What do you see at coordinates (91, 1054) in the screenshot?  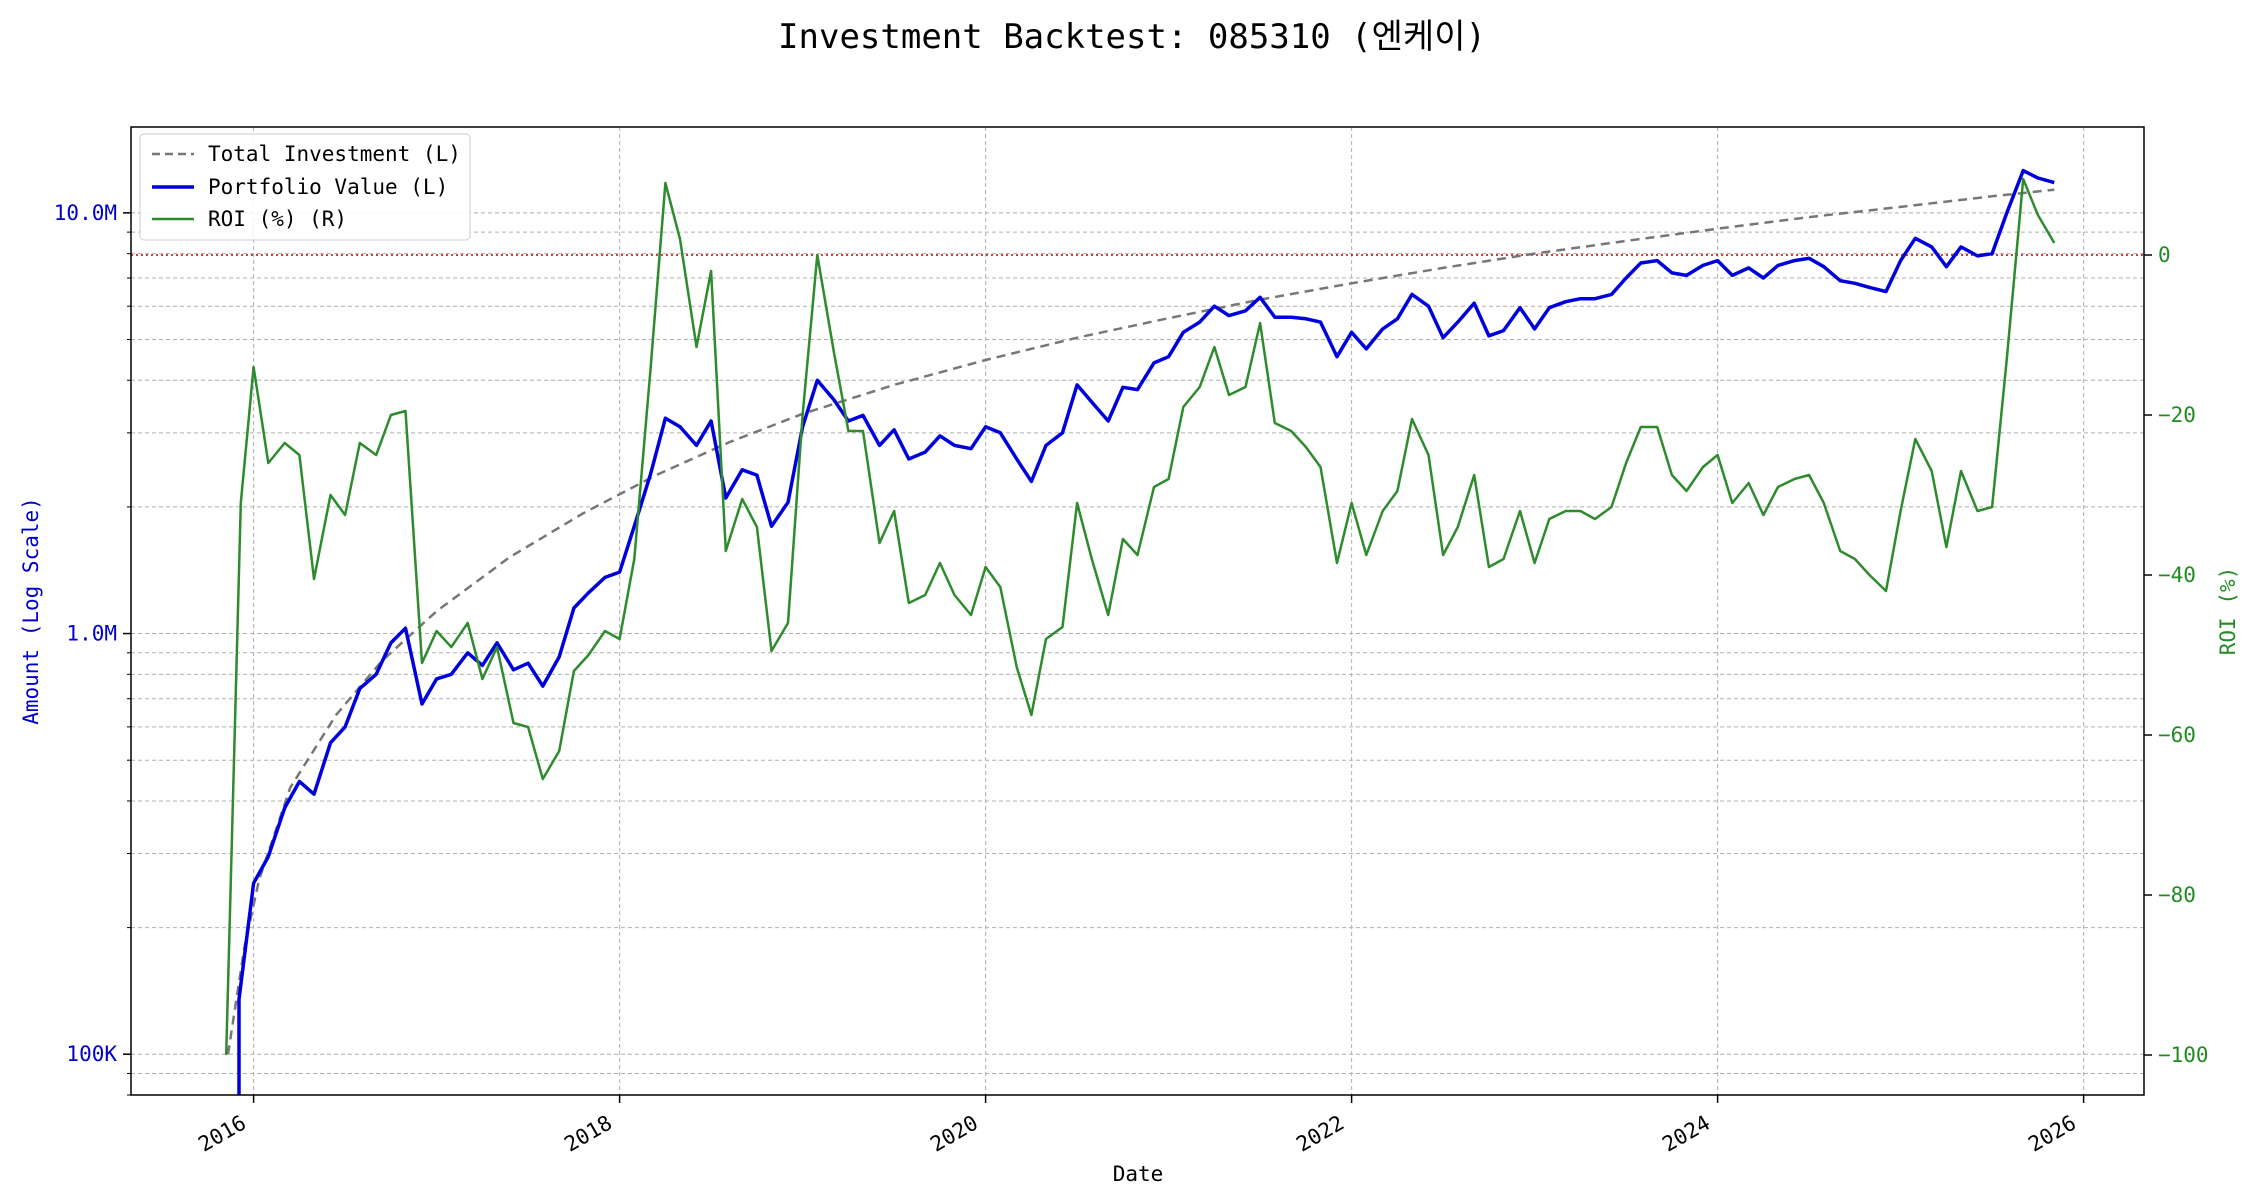 I see `y-left-tick-label: 100K` at bounding box center [91, 1054].